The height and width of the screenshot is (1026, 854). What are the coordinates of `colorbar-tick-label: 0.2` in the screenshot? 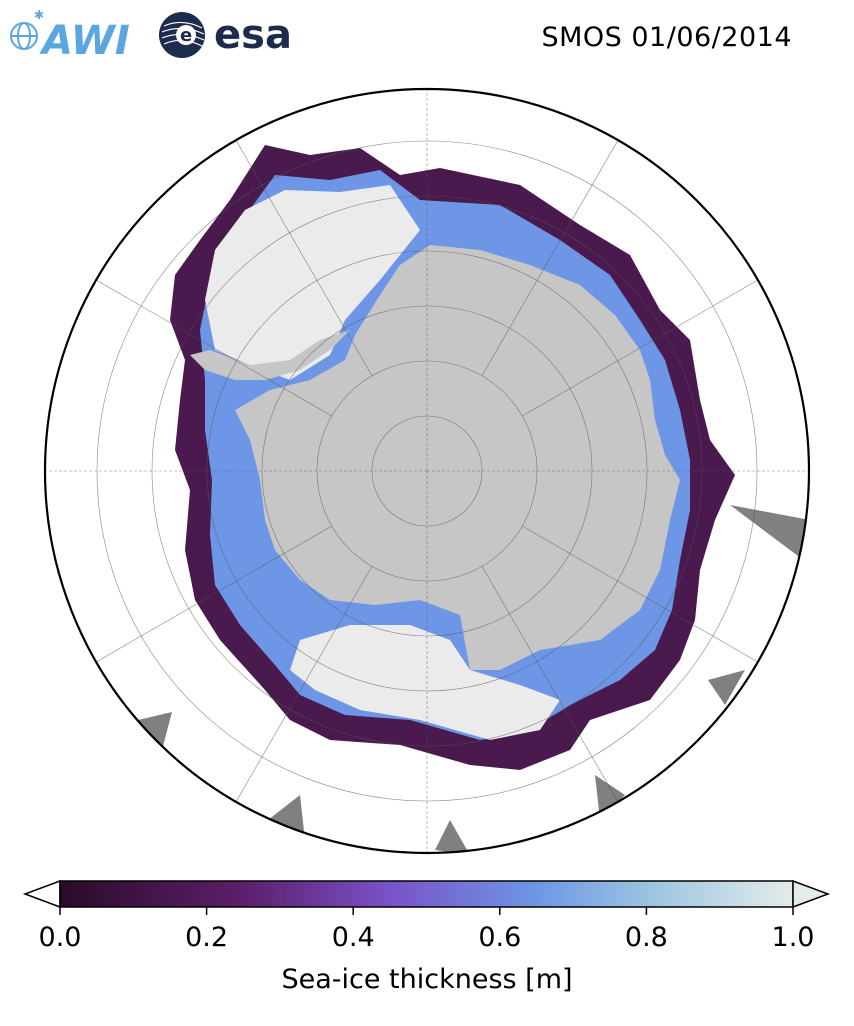 It's located at (207, 937).